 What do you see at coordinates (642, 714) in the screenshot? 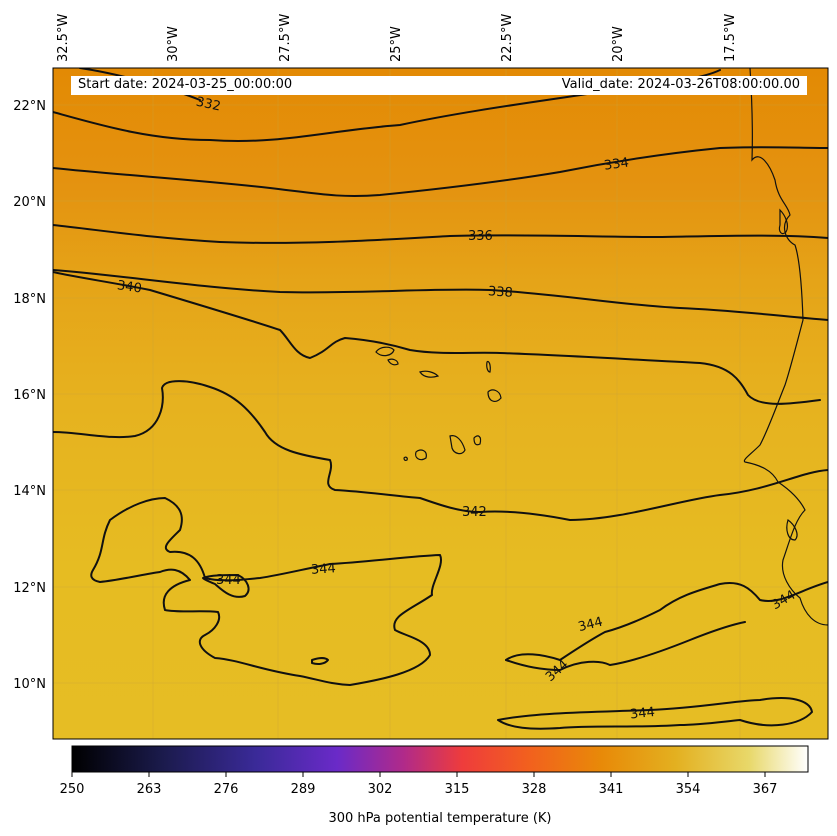
I see `contour-label-344-e: 344` at bounding box center [642, 714].